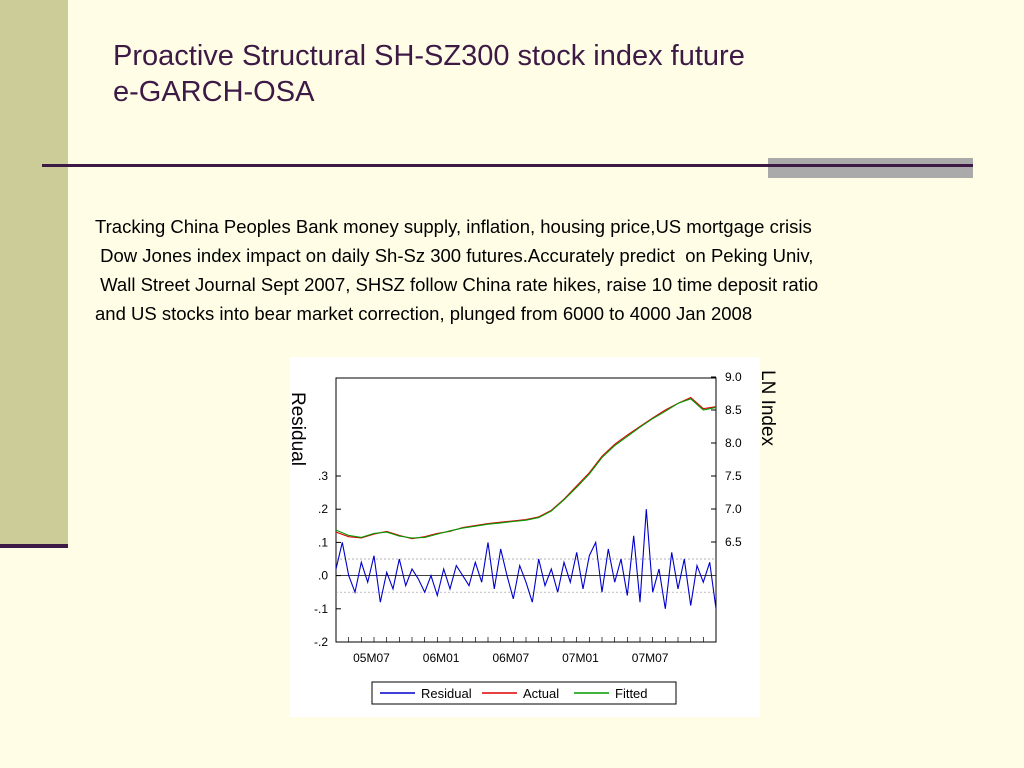 The width and height of the screenshot is (1024, 768). What do you see at coordinates (507, 165) in the screenshot?
I see `title-divider` at bounding box center [507, 165].